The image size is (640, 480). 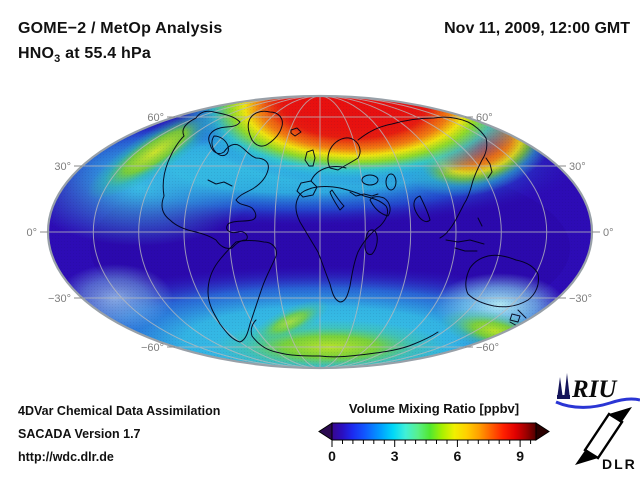 I want to click on lat-label-right-0: 0°, so click(x=608, y=233).